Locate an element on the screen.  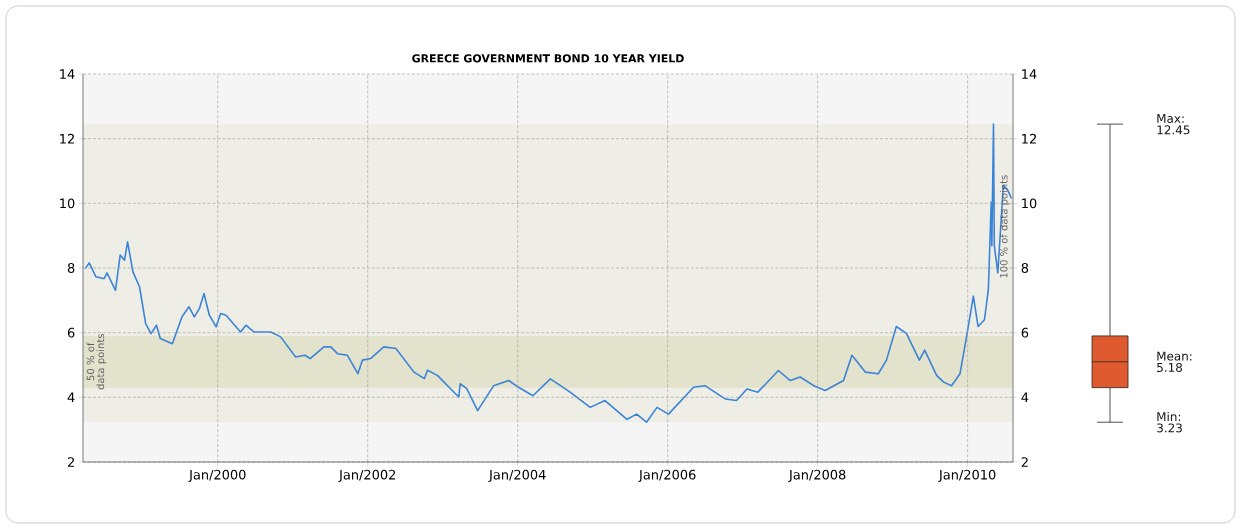
text: Mean: is located at coordinates (1174, 356).